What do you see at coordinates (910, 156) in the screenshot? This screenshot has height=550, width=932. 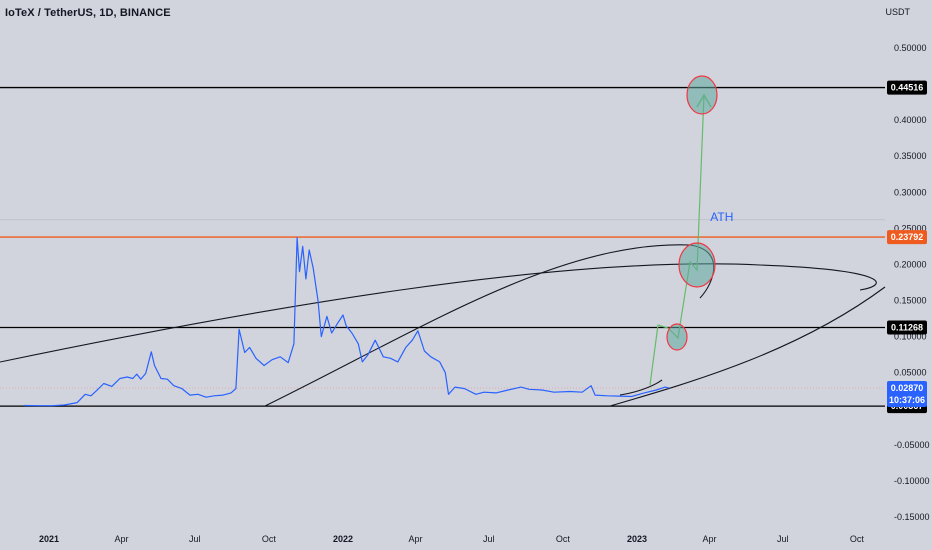 I see `y-axis-tick-label: 0.35000` at bounding box center [910, 156].